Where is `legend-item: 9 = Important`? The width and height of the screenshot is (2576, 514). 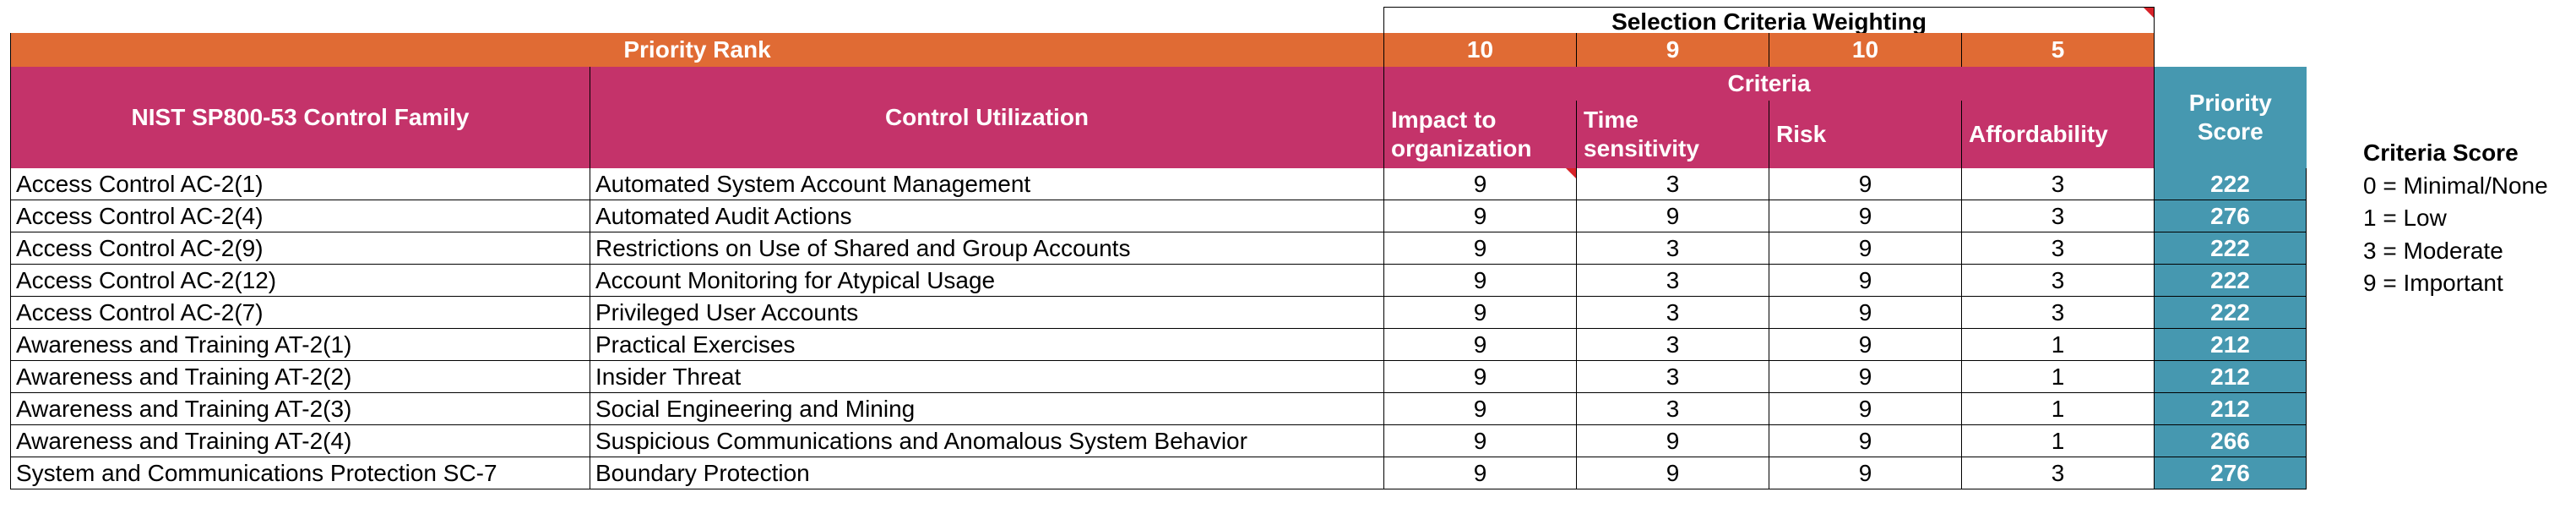 legend-item: 9 = Important is located at coordinates (2433, 283).